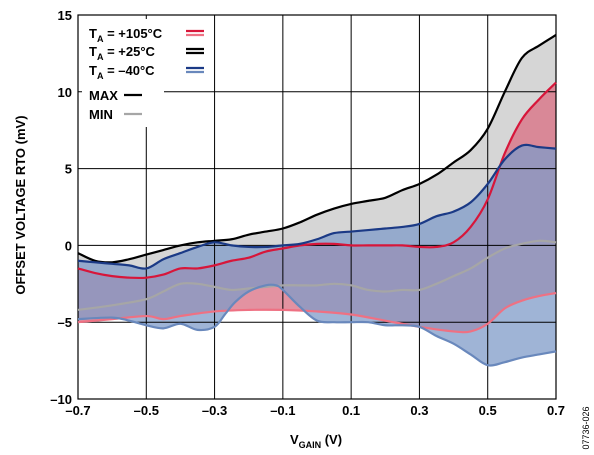  I want to click on x-tick-label: 0.3, so click(419, 410).